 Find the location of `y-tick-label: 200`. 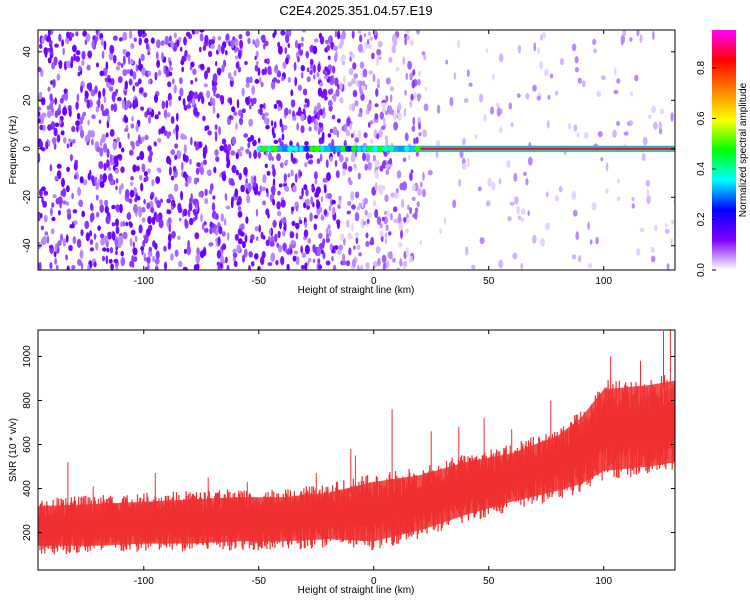

y-tick-label: 200 is located at coordinates (27, 532).